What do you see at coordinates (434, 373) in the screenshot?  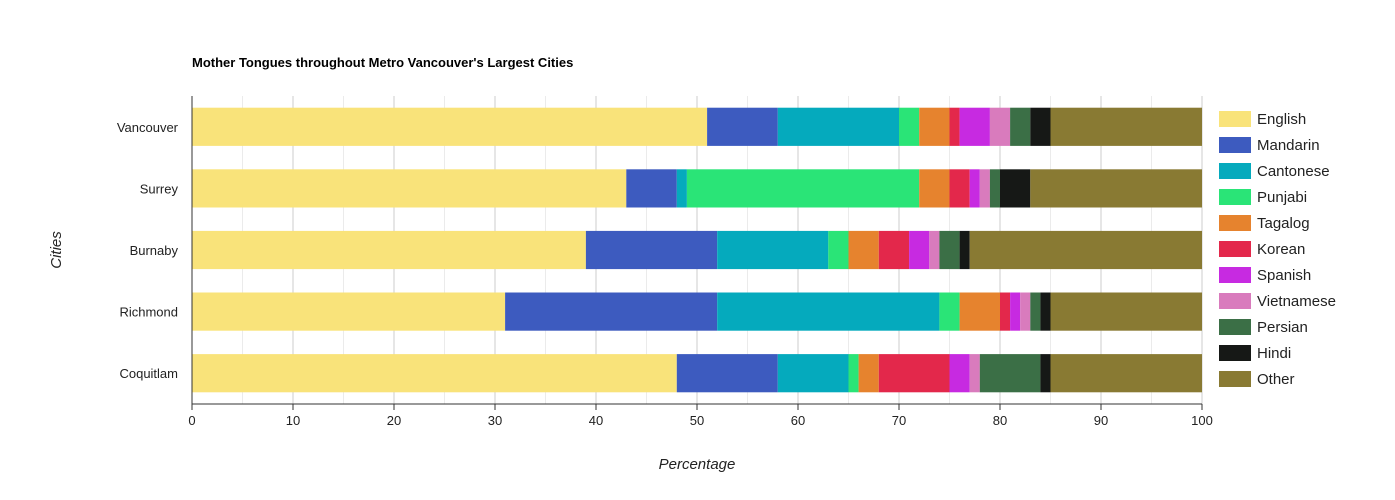 I see `bar-coquitlam-english` at bounding box center [434, 373].